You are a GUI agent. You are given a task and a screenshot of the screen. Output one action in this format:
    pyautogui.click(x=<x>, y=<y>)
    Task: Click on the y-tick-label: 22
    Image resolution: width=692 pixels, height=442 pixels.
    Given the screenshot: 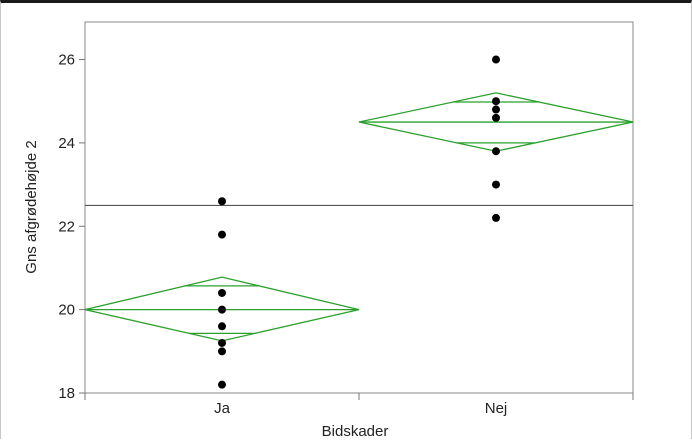 What is the action you would take?
    pyautogui.click(x=66, y=226)
    